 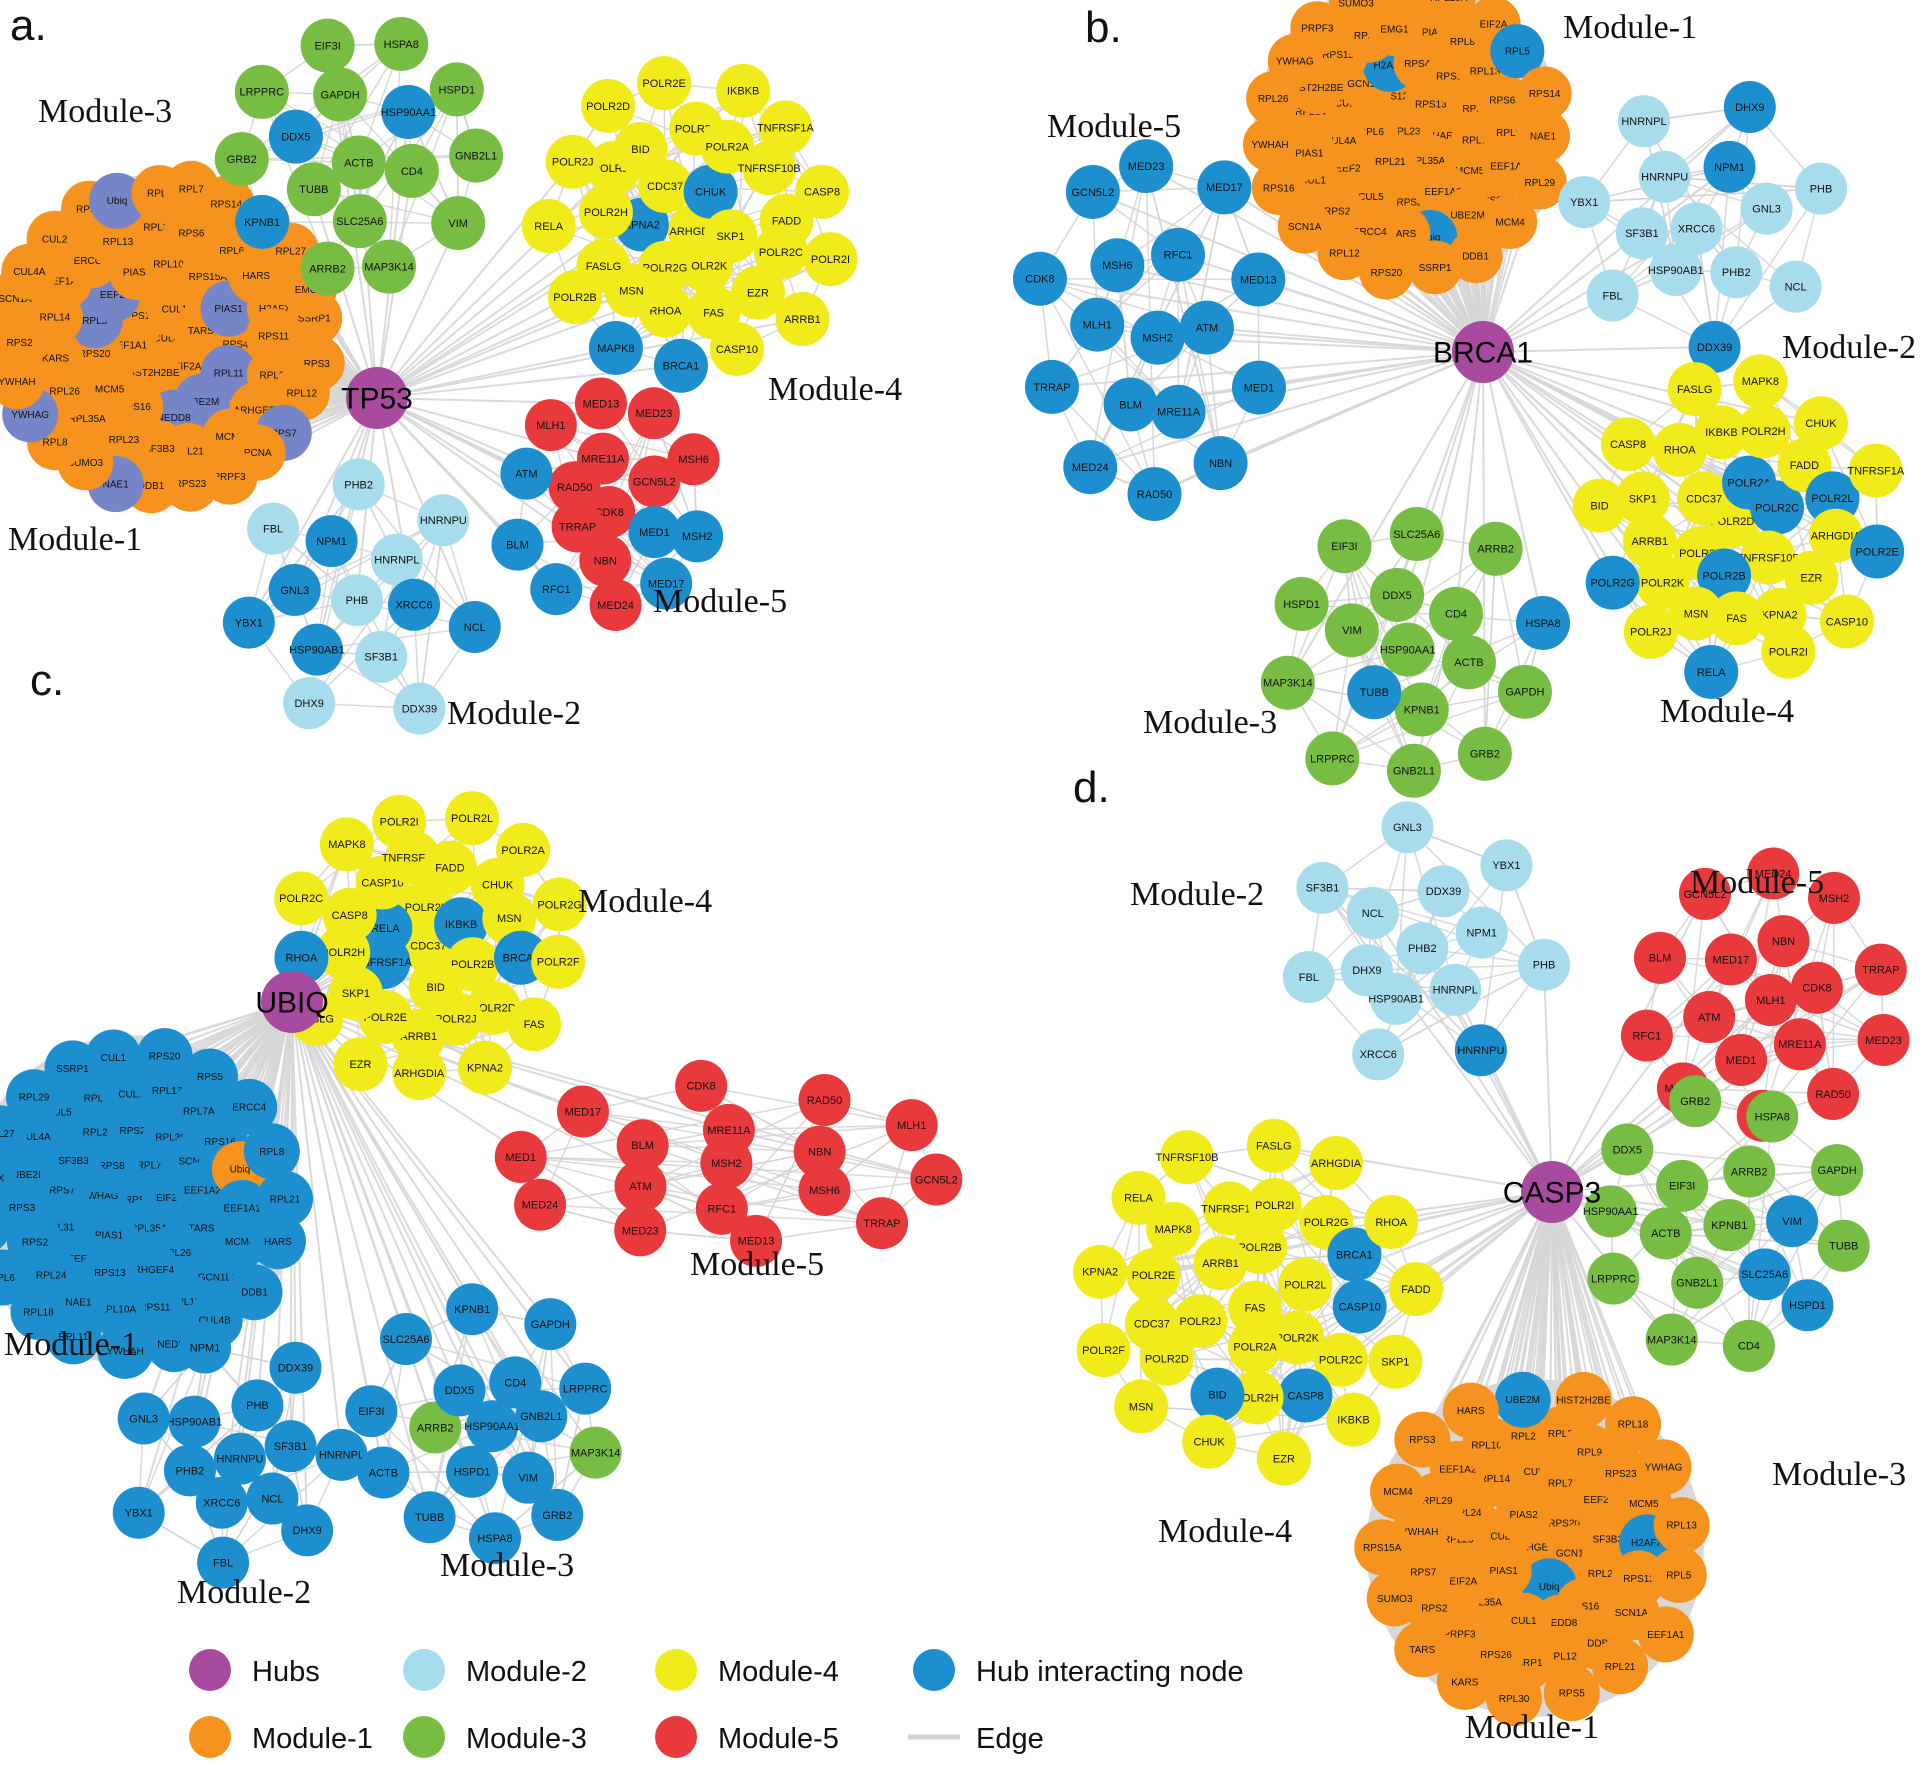 I want to click on node-RPL13, so click(x=1681, y=1525).